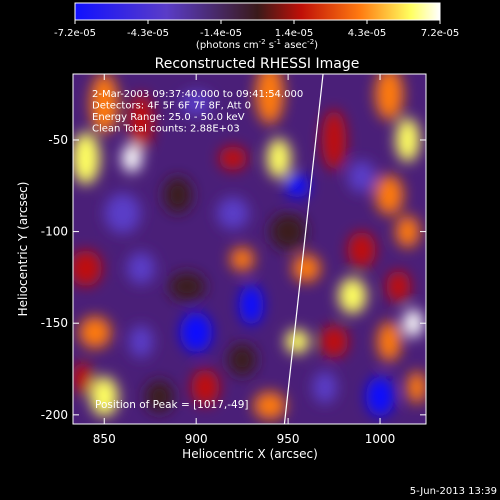 The height and width of the screenshot is (500, 500). What do you see at coordinates (380, 439) in the screenshot?
I see `x-tick-label: 1000` at bounding box center [380, 439].